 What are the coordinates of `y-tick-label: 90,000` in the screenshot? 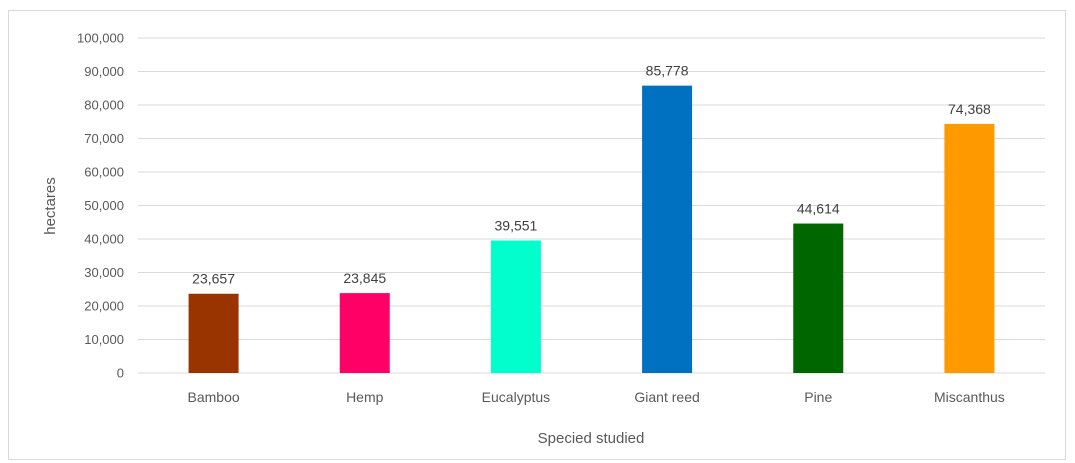 It's located at (104, 71).